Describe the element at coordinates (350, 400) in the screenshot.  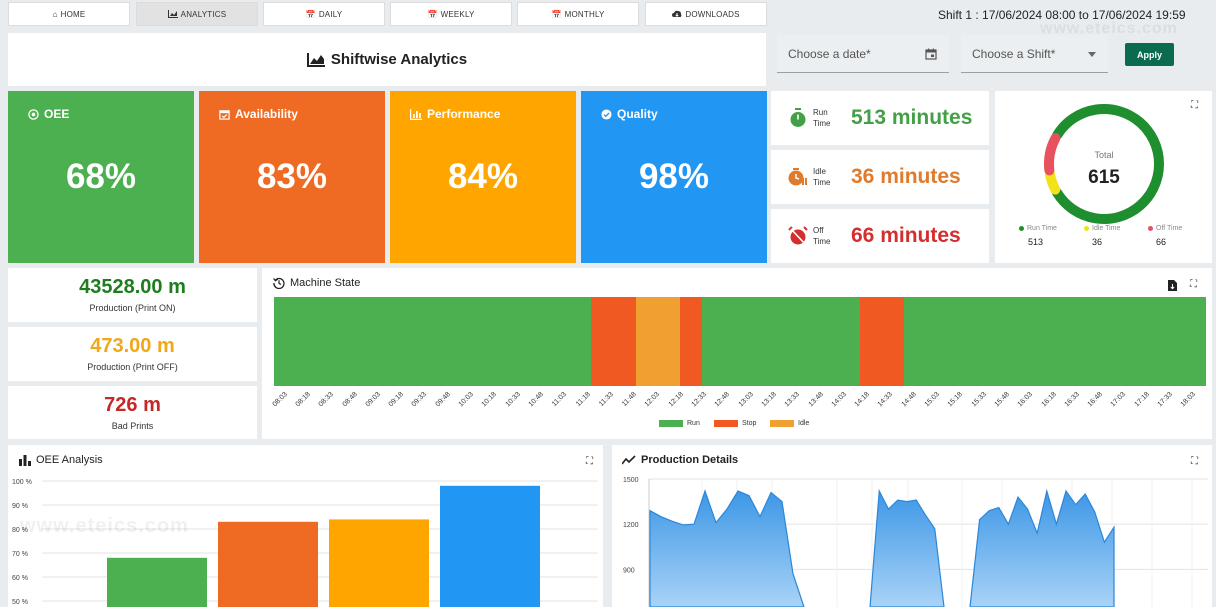
I see `machine-state-tick-label: 08:48` at that location.